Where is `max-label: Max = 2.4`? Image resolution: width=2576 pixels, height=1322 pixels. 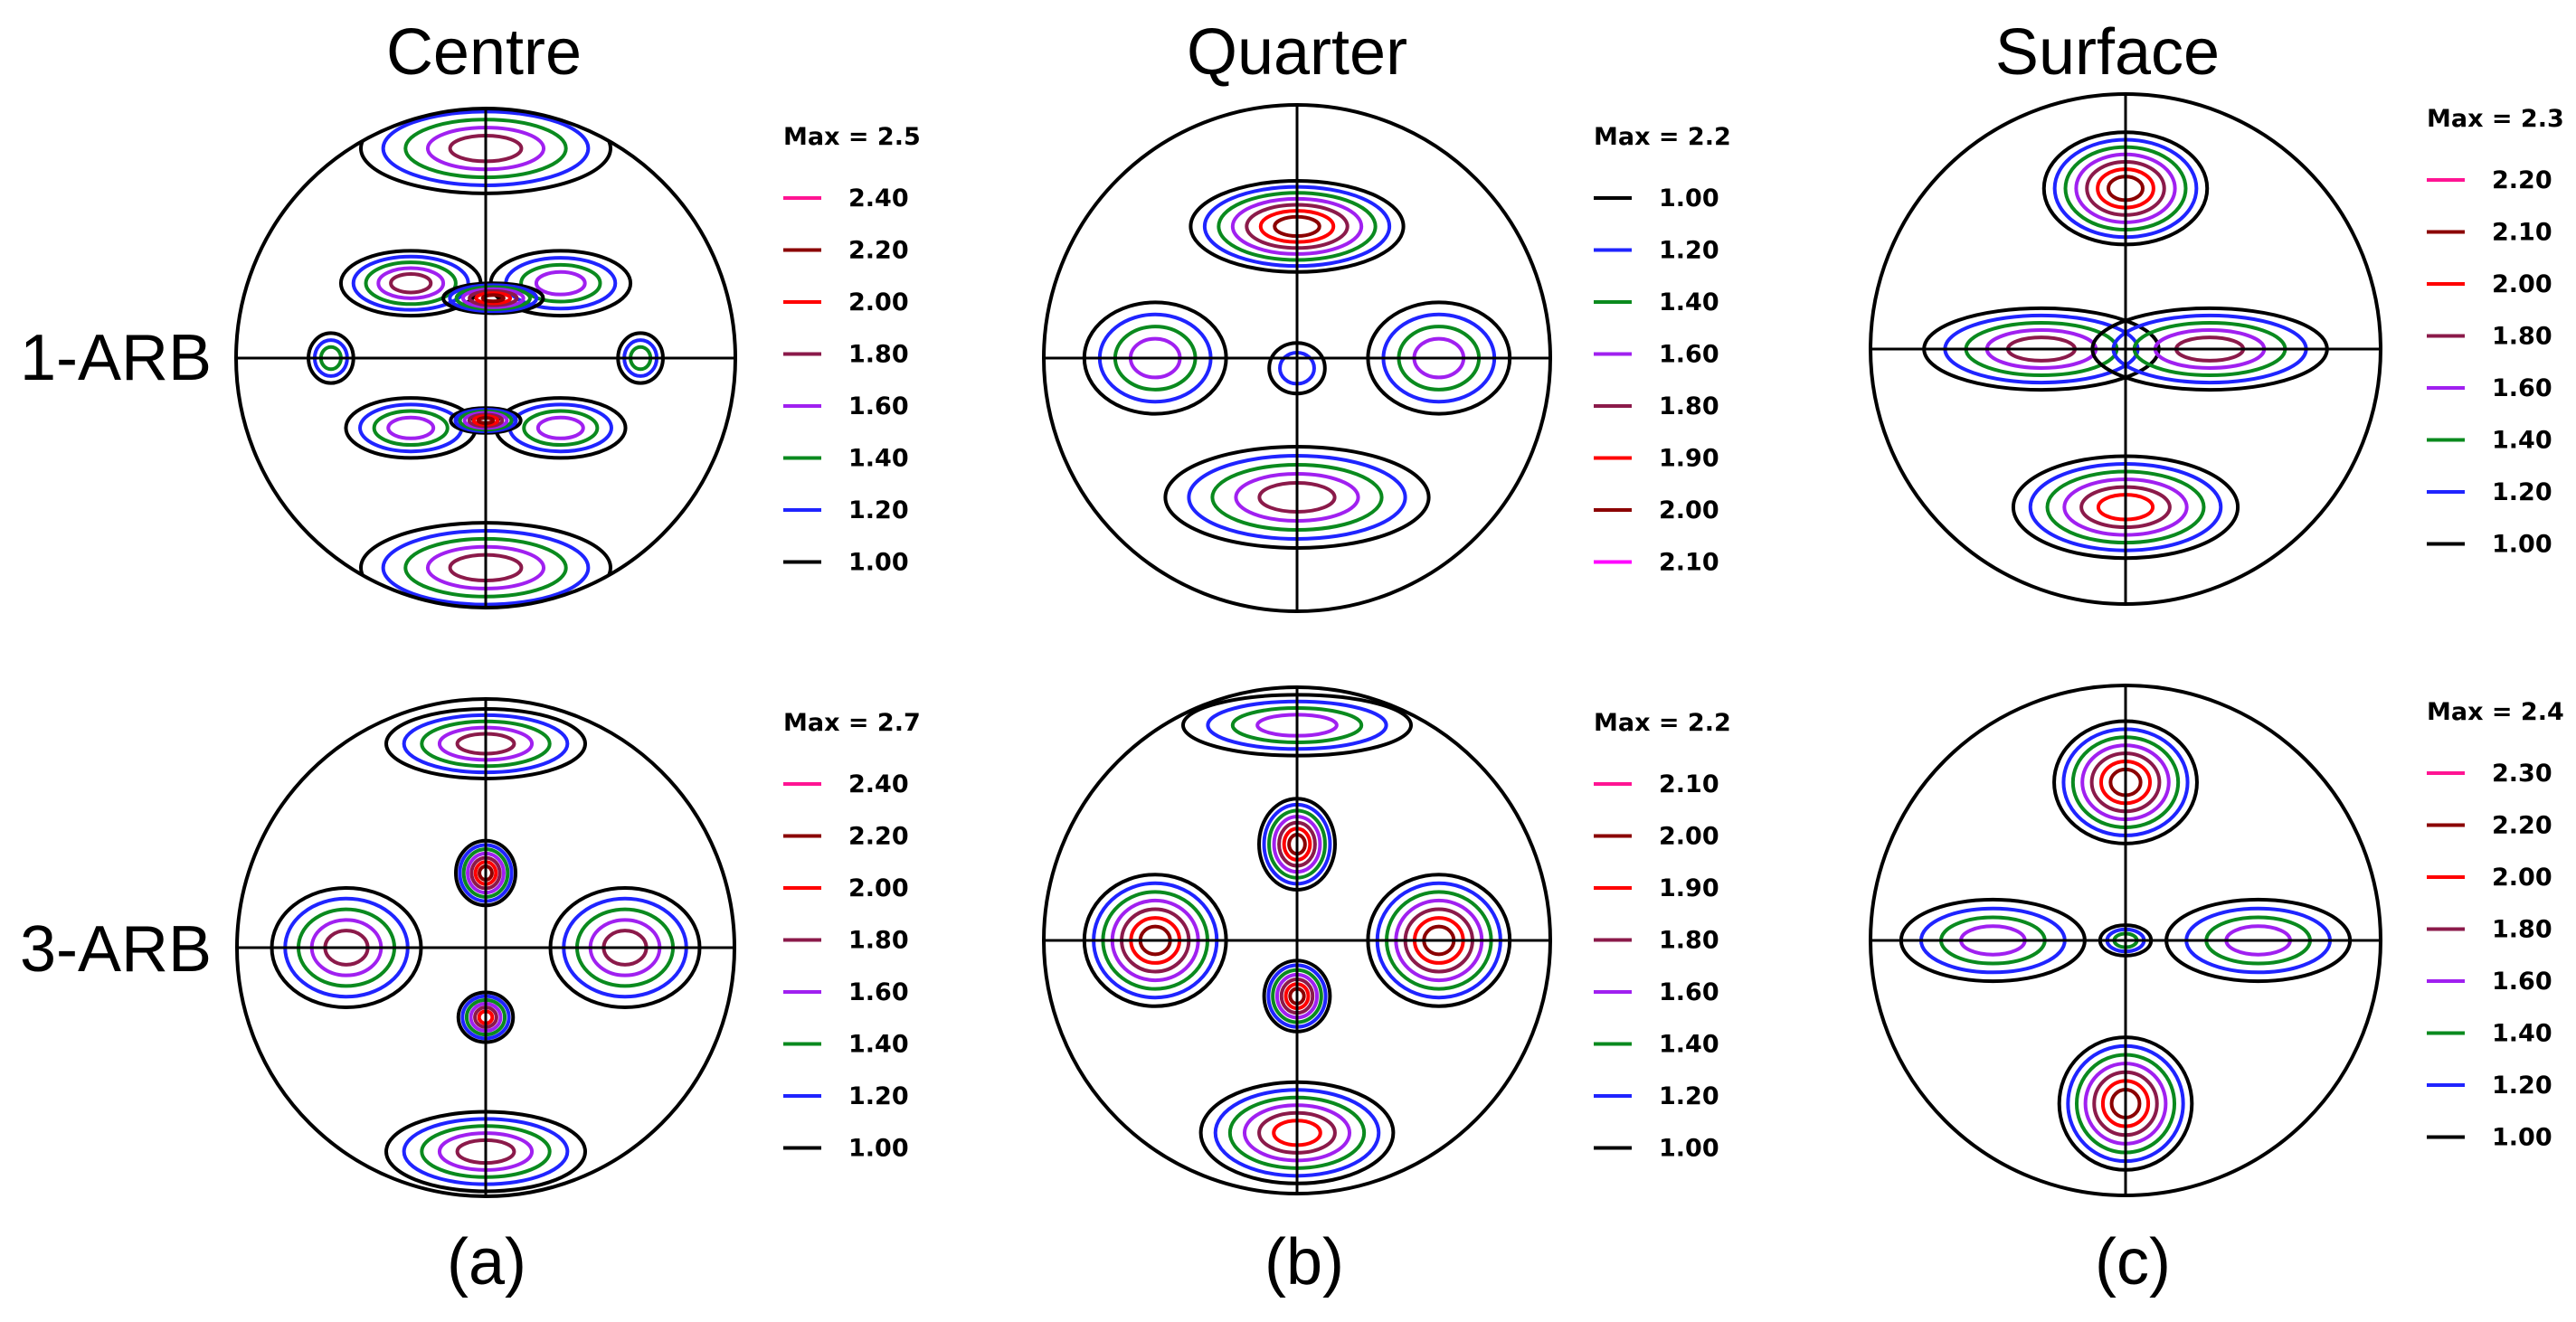 max-label: Max = 2.4 is located at coordinates (2495, 712).